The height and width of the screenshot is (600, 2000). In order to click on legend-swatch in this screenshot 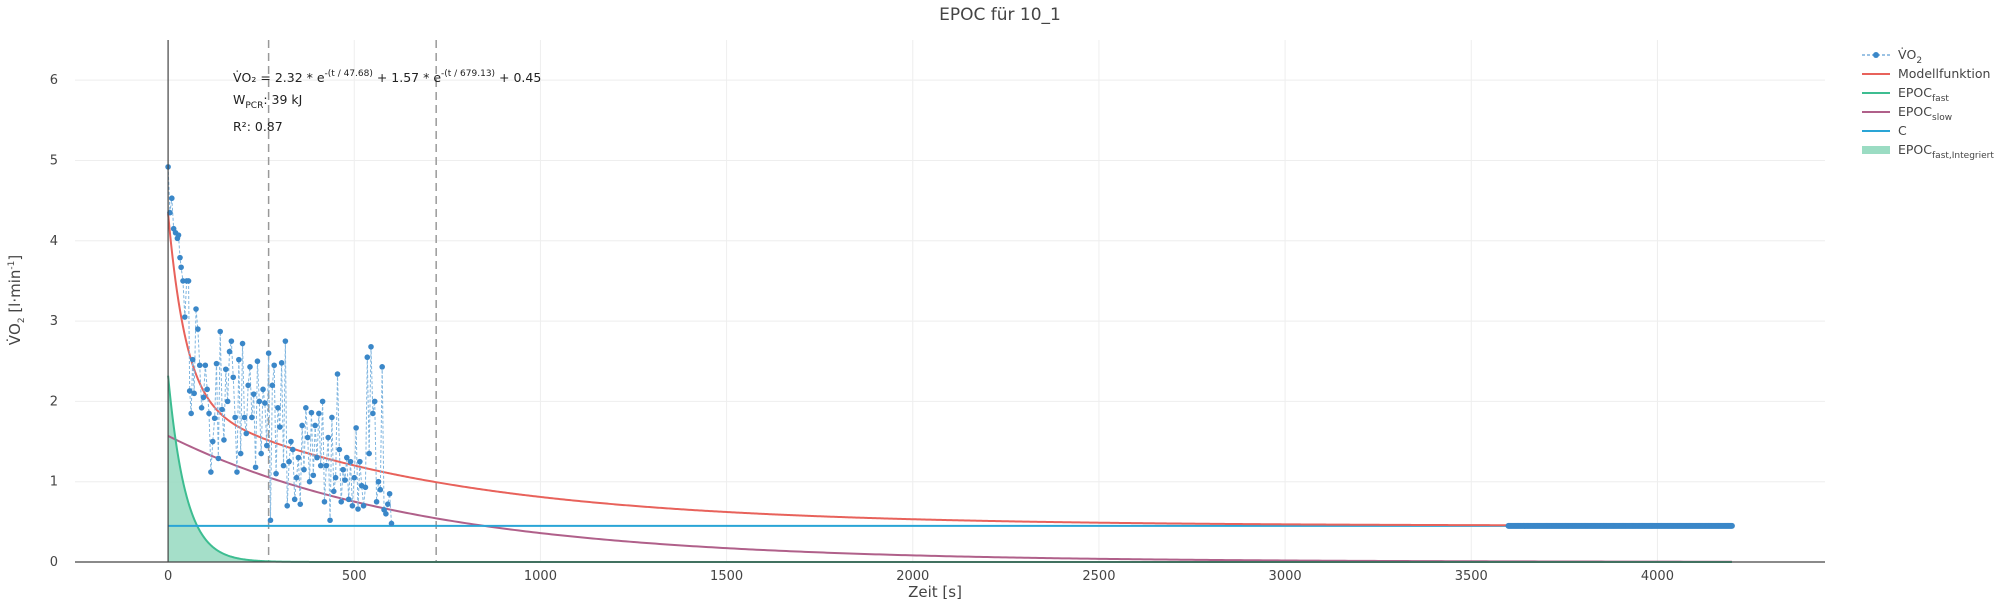, I will do `click(1876, 150)`.